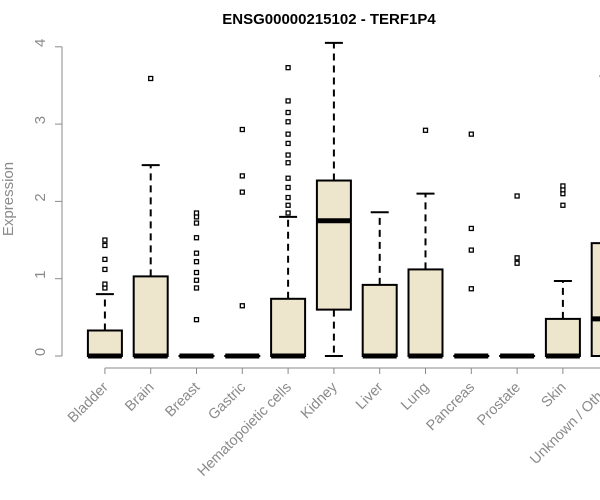  What do you see at coordinates (498, 404) in the screenshot?
I see `x-tick-label: Prostate` at bounding box center [498, 404].